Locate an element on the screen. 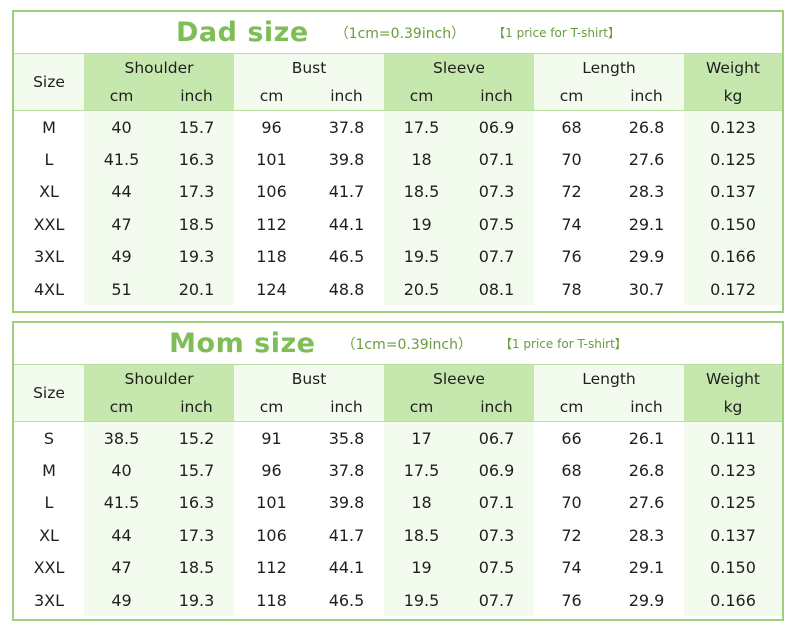 This screenshot has width=795, height=629. value-cell: 0.111 is located at coordinates (733, 438).